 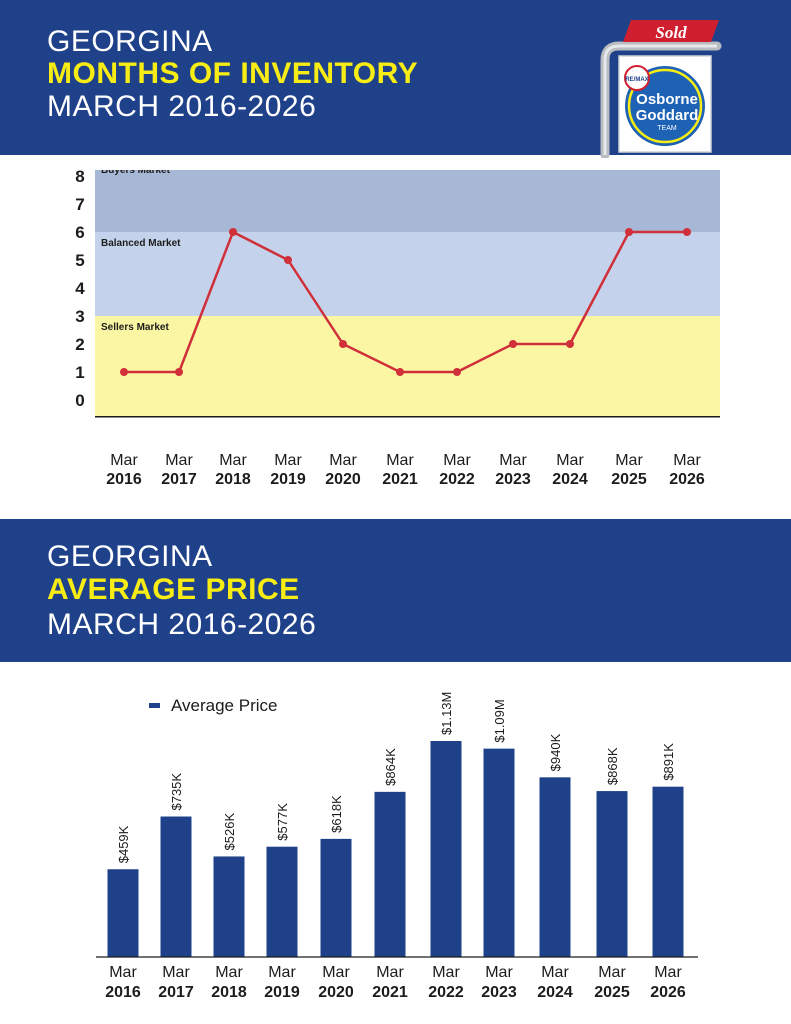 I want to click on data-label: $868K, so click(x=612, y=766).